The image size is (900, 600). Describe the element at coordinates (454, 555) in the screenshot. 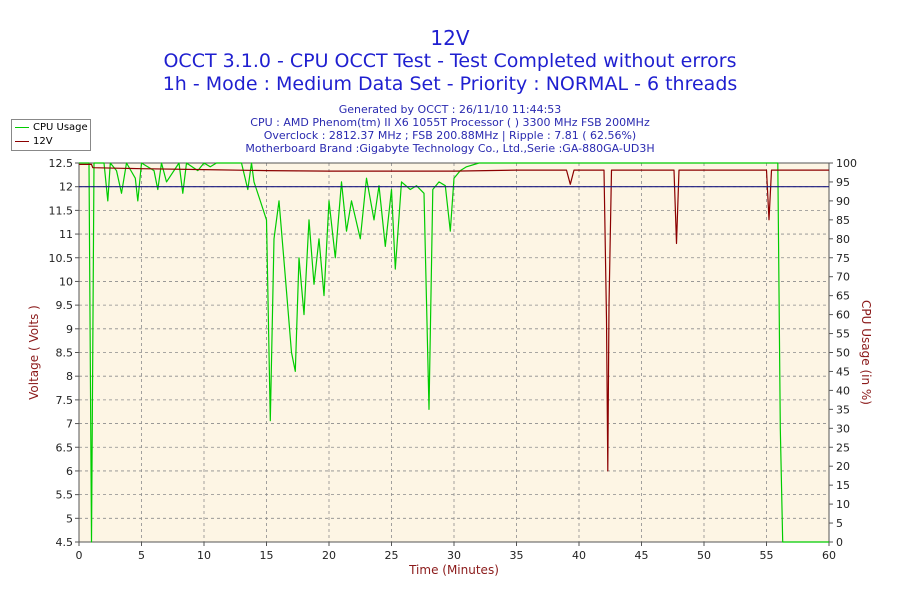

I see `x-tick-label: 30` at that location.